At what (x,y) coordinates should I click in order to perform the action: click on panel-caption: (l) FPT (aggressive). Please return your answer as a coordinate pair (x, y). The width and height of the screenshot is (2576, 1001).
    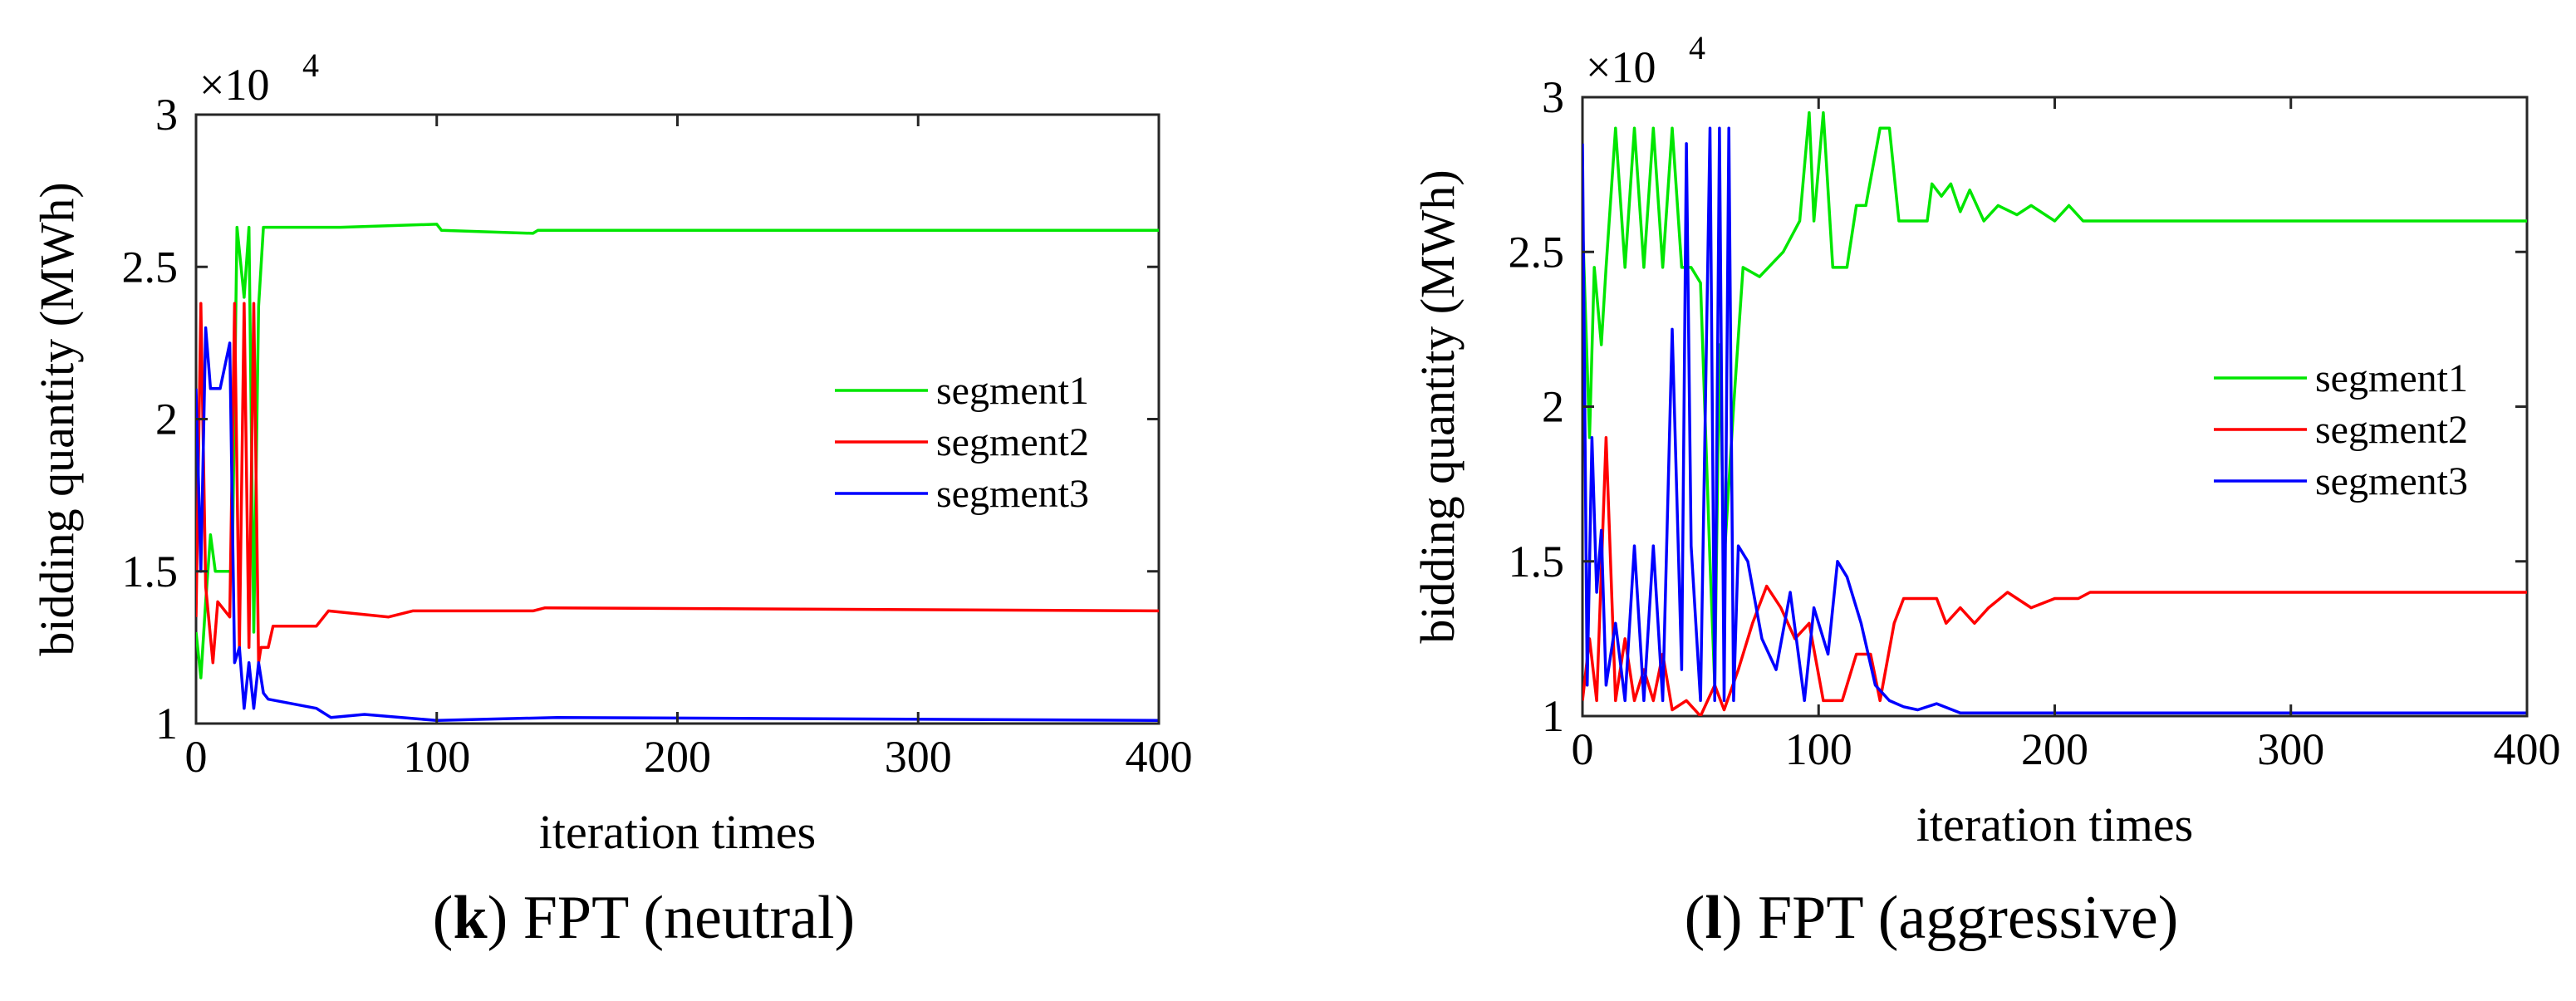
    Looking at the image, I should click on (1931, 918).